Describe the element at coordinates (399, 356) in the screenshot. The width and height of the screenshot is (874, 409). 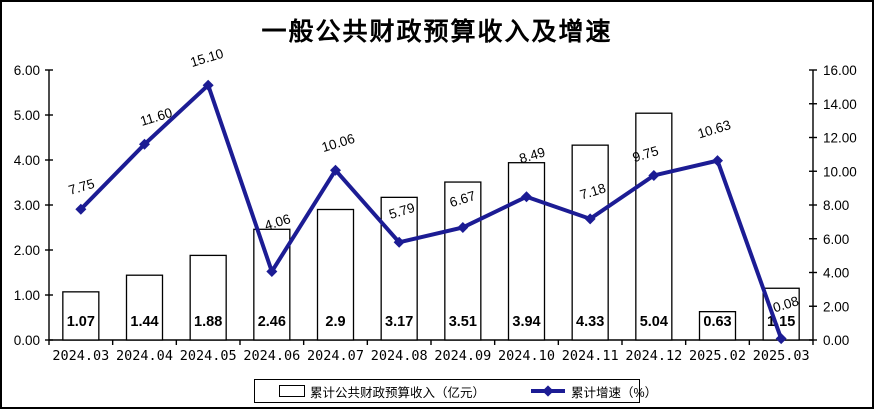
I see `category-label: 2024.08` at that location.